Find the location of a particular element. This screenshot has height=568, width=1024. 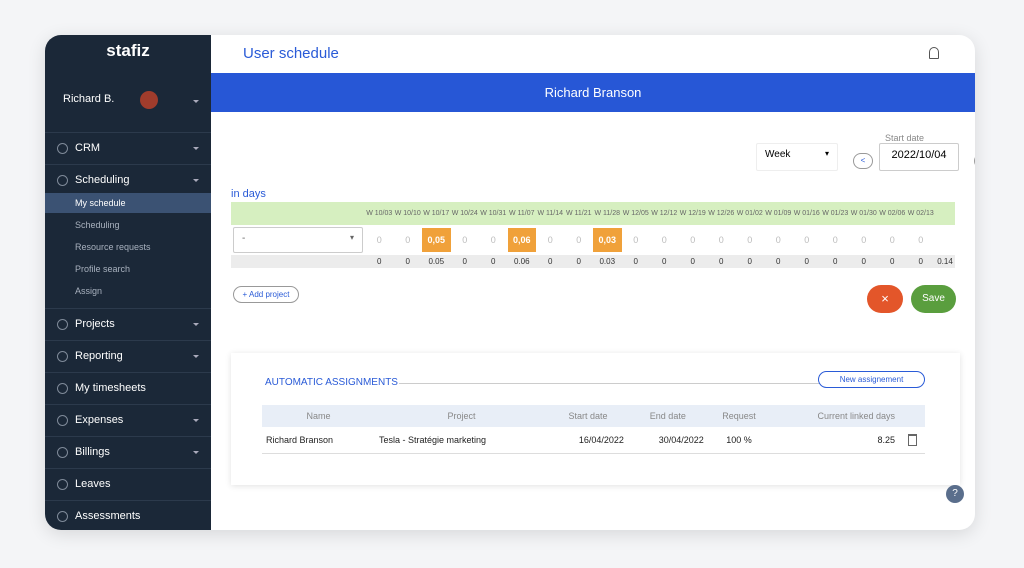

assignment-cell: 8.25 is located at coordinates (886, 439).